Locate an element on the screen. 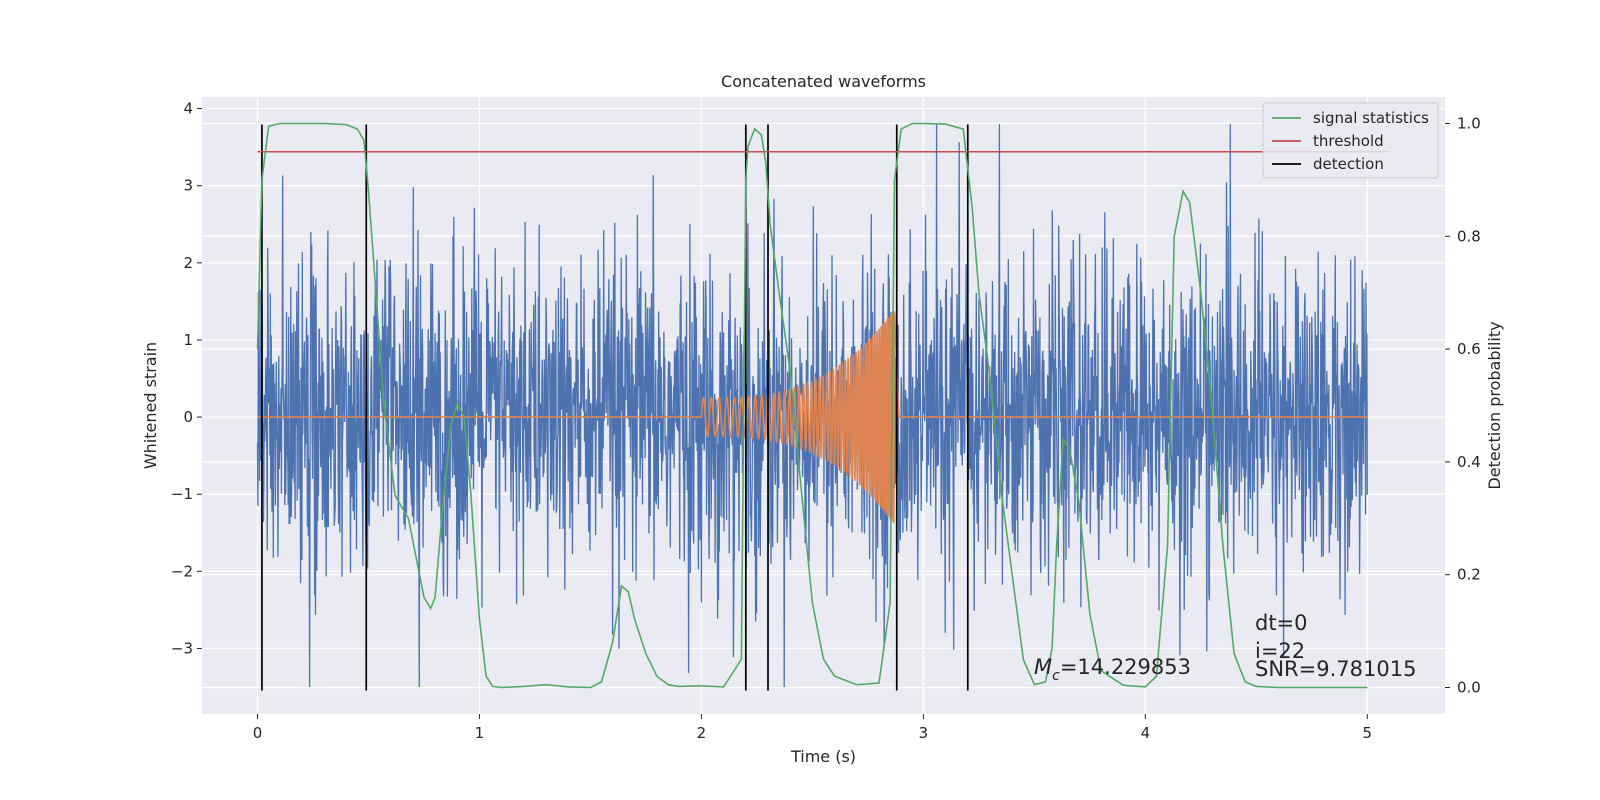 This screenshot has height=800, width=1600. x-tick-label: 0 is located at coordinates (258, 733).